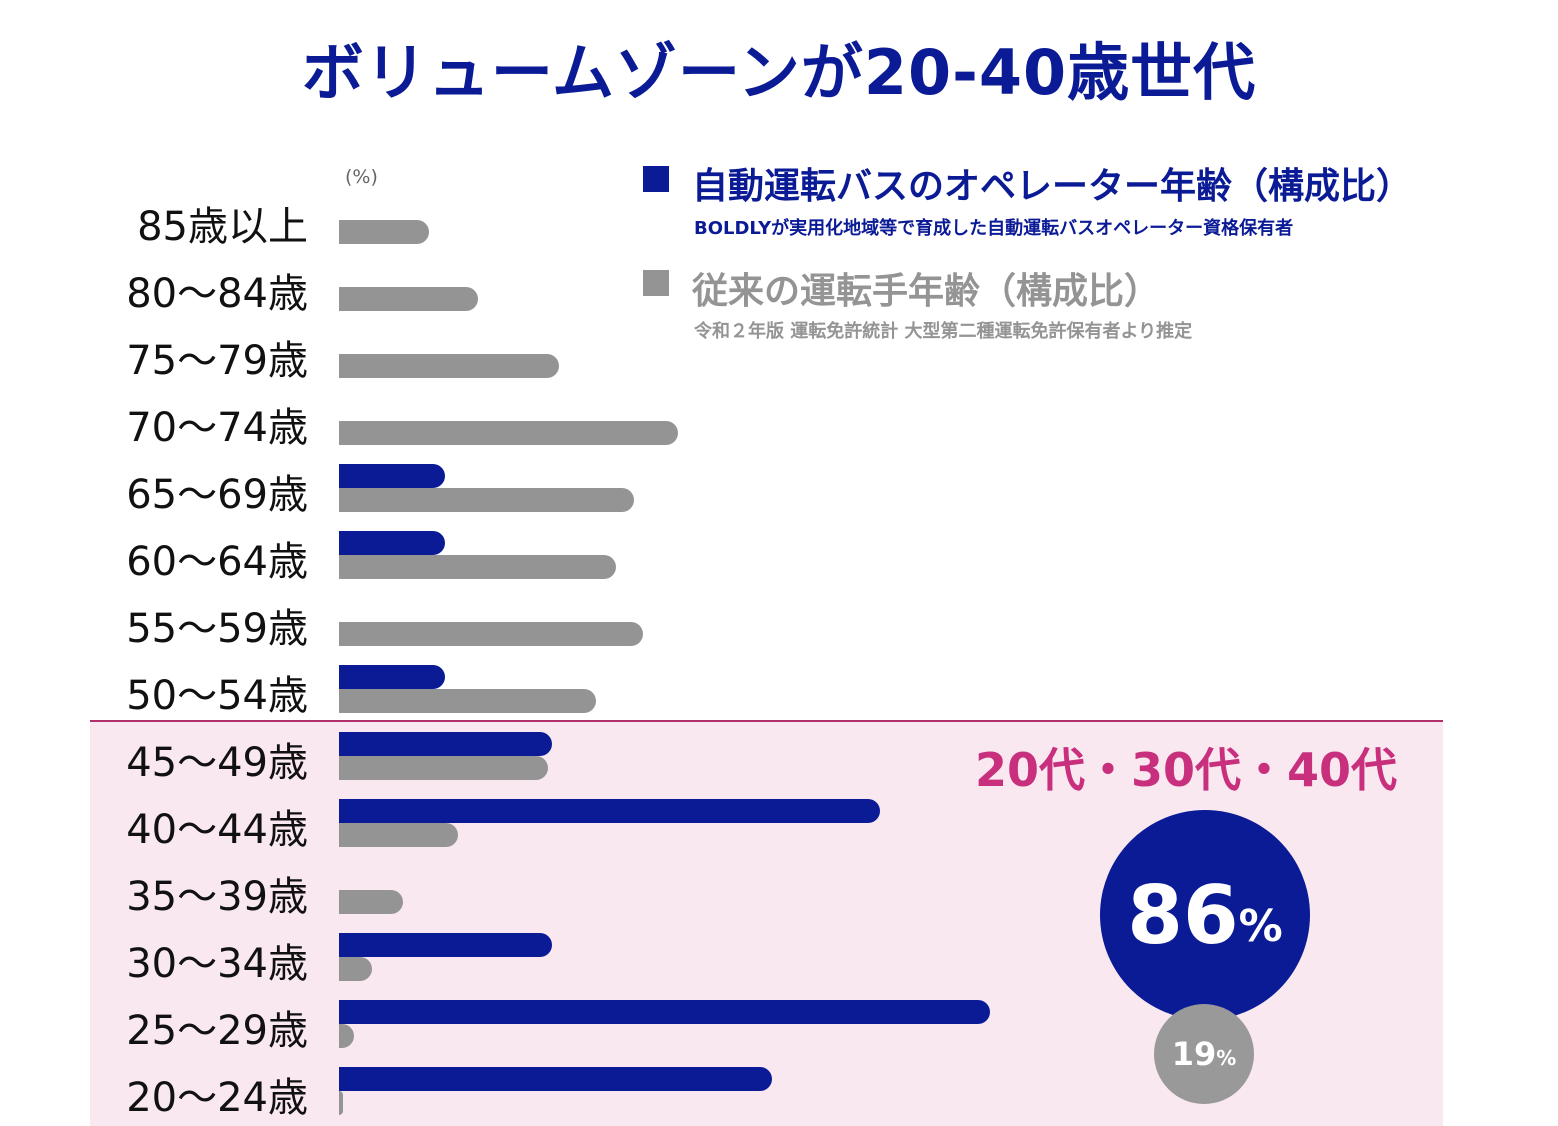 The height and width of the screenshot is (1126, 1558). Describe the element at coordinates (217, 629) in the screenshot. I see `y-tick-label: 55〜59歳` at that location.